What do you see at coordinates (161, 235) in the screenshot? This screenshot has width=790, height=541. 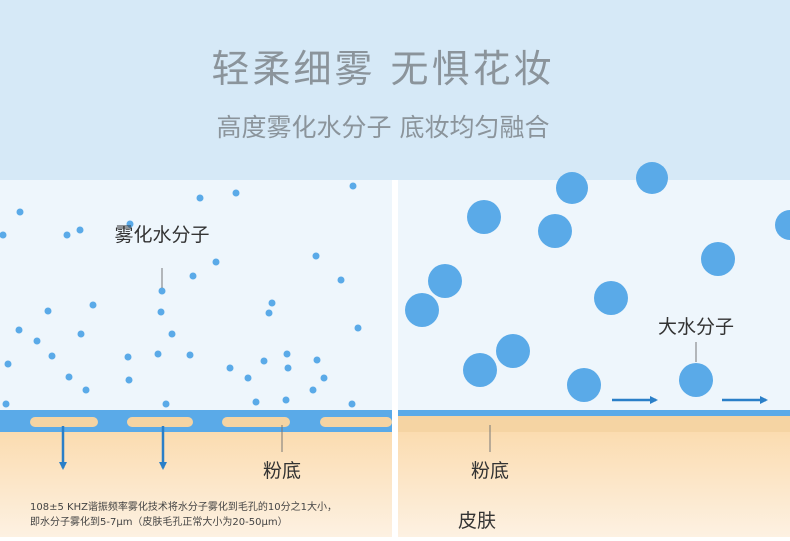 I see `molecule-label: 雾化水分子` at bounding box center [161, 235].